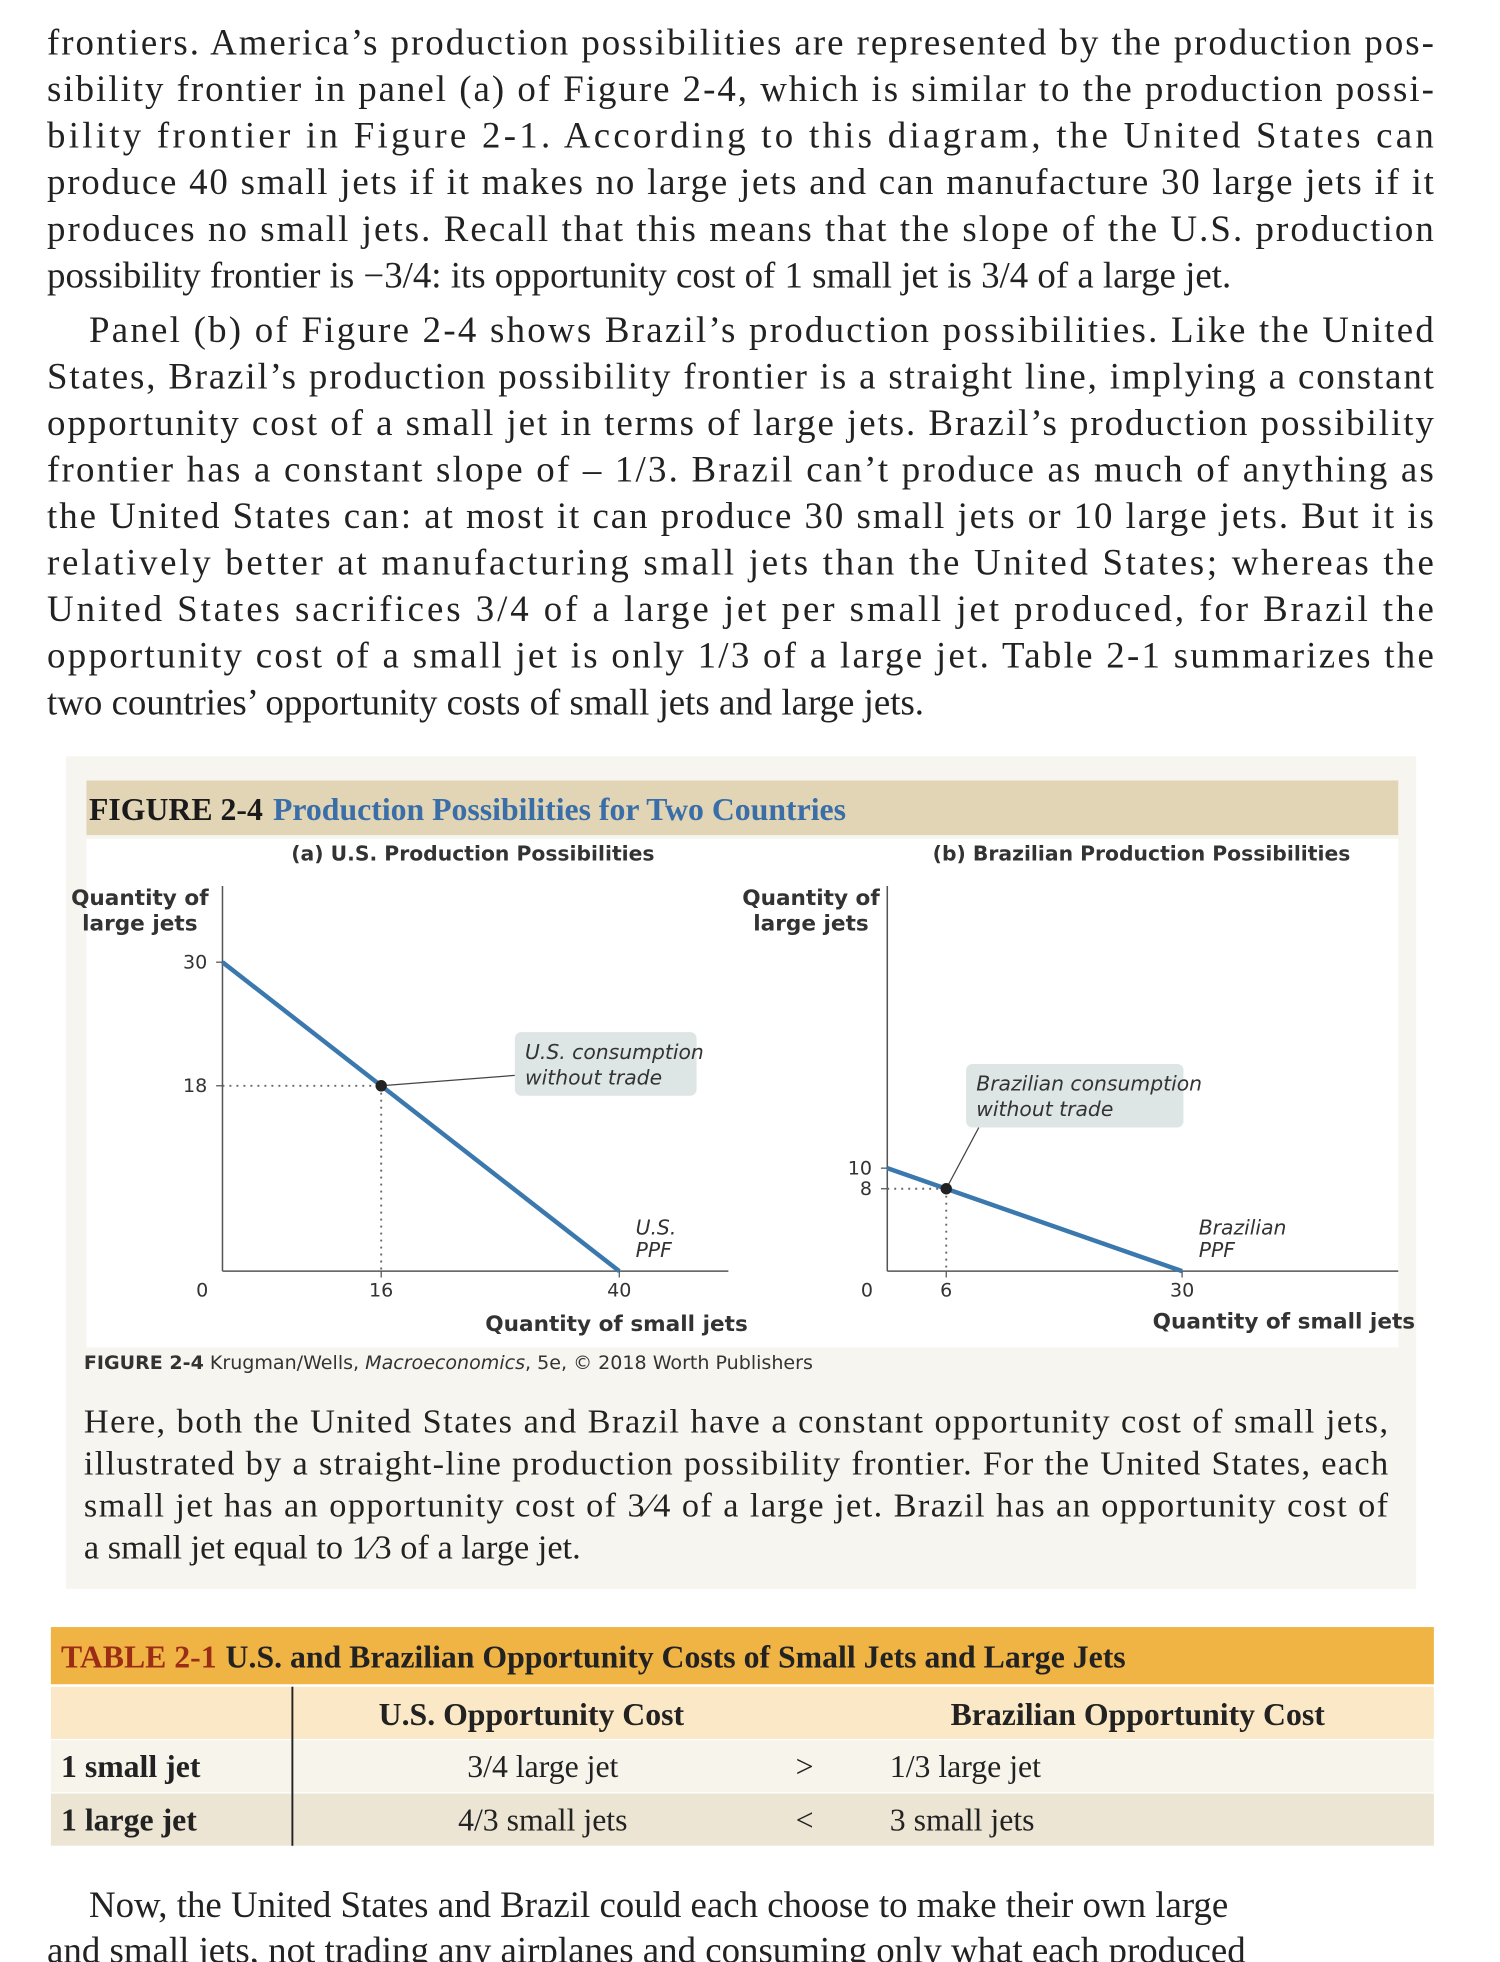 This screenshot has height=1962, width=1500. Describe the element at coordinates (532, 1714) in the screenshot. I see `column-heading: U.S. Opportunity Cost` at that location.